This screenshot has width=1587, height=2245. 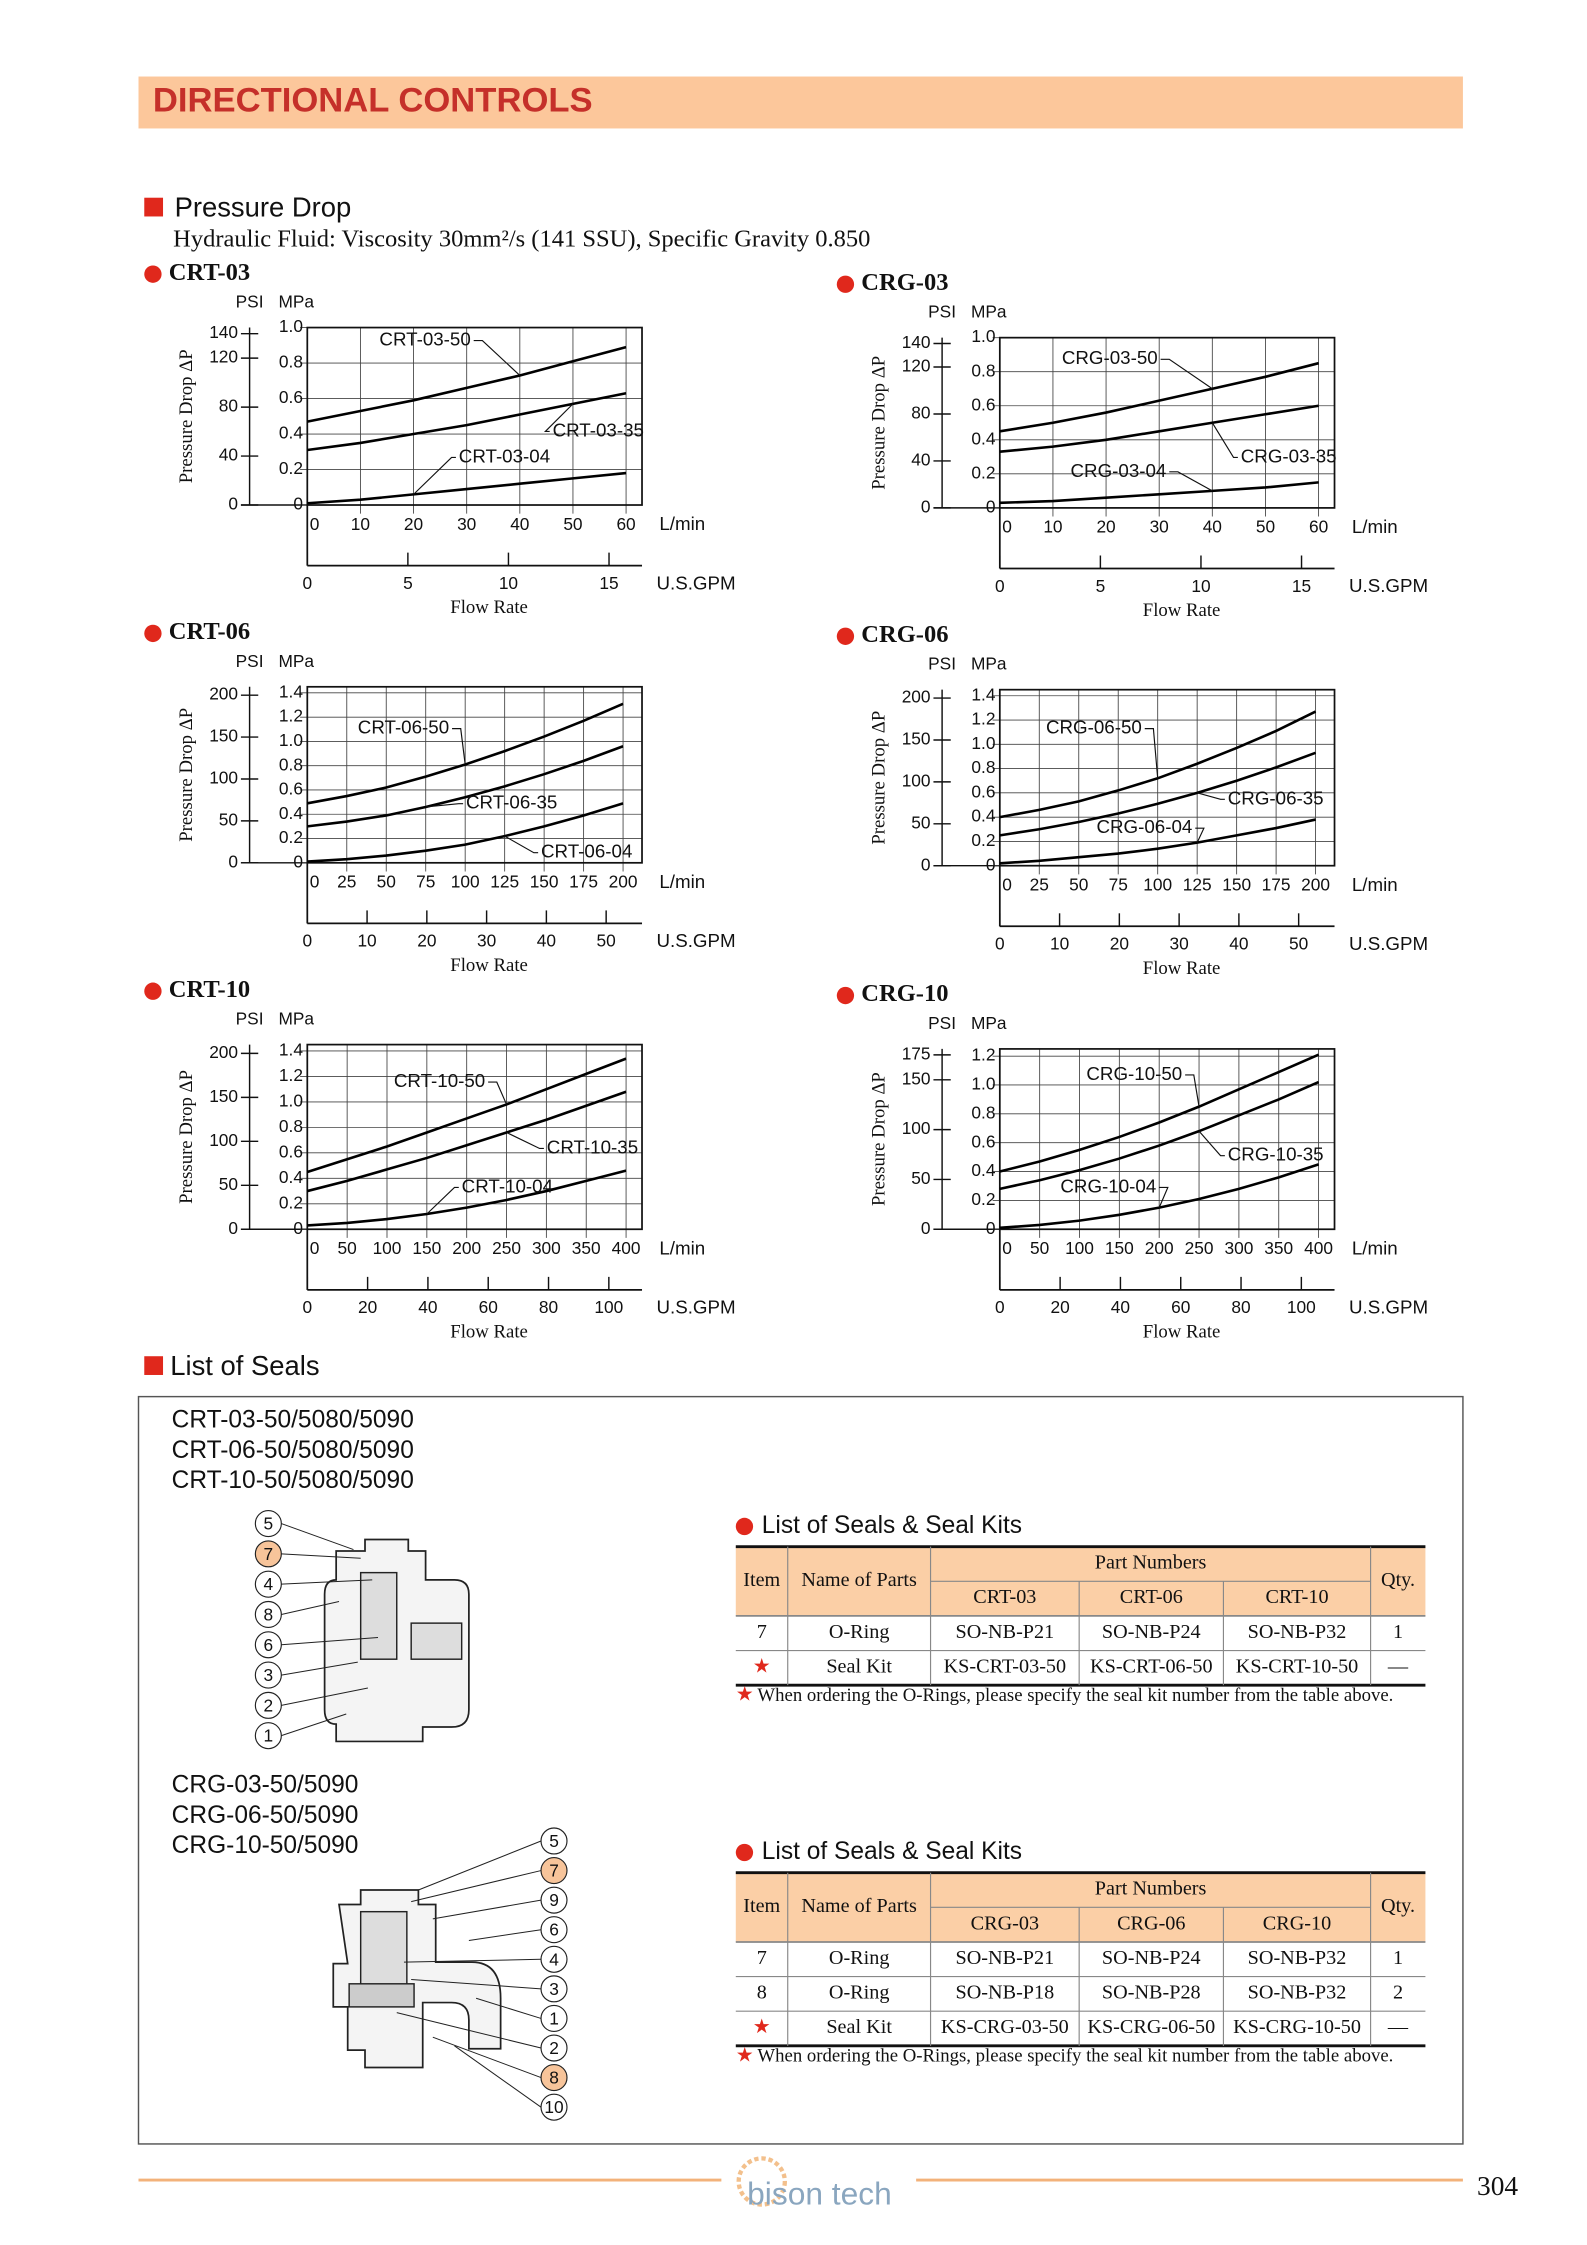 I want to click on callout-number: 5, so click(x=269, y=1524).